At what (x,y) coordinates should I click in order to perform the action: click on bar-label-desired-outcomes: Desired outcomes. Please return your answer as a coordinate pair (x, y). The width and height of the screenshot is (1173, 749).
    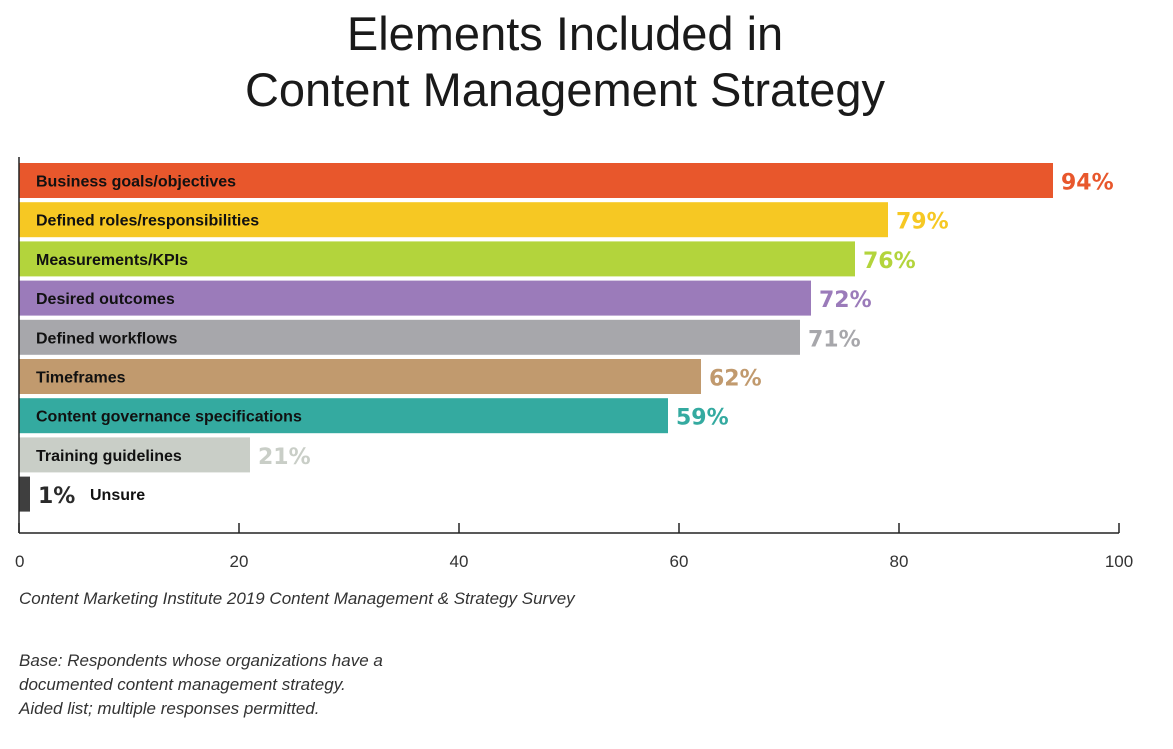
    Looking at the image, I should click on (105, 299).